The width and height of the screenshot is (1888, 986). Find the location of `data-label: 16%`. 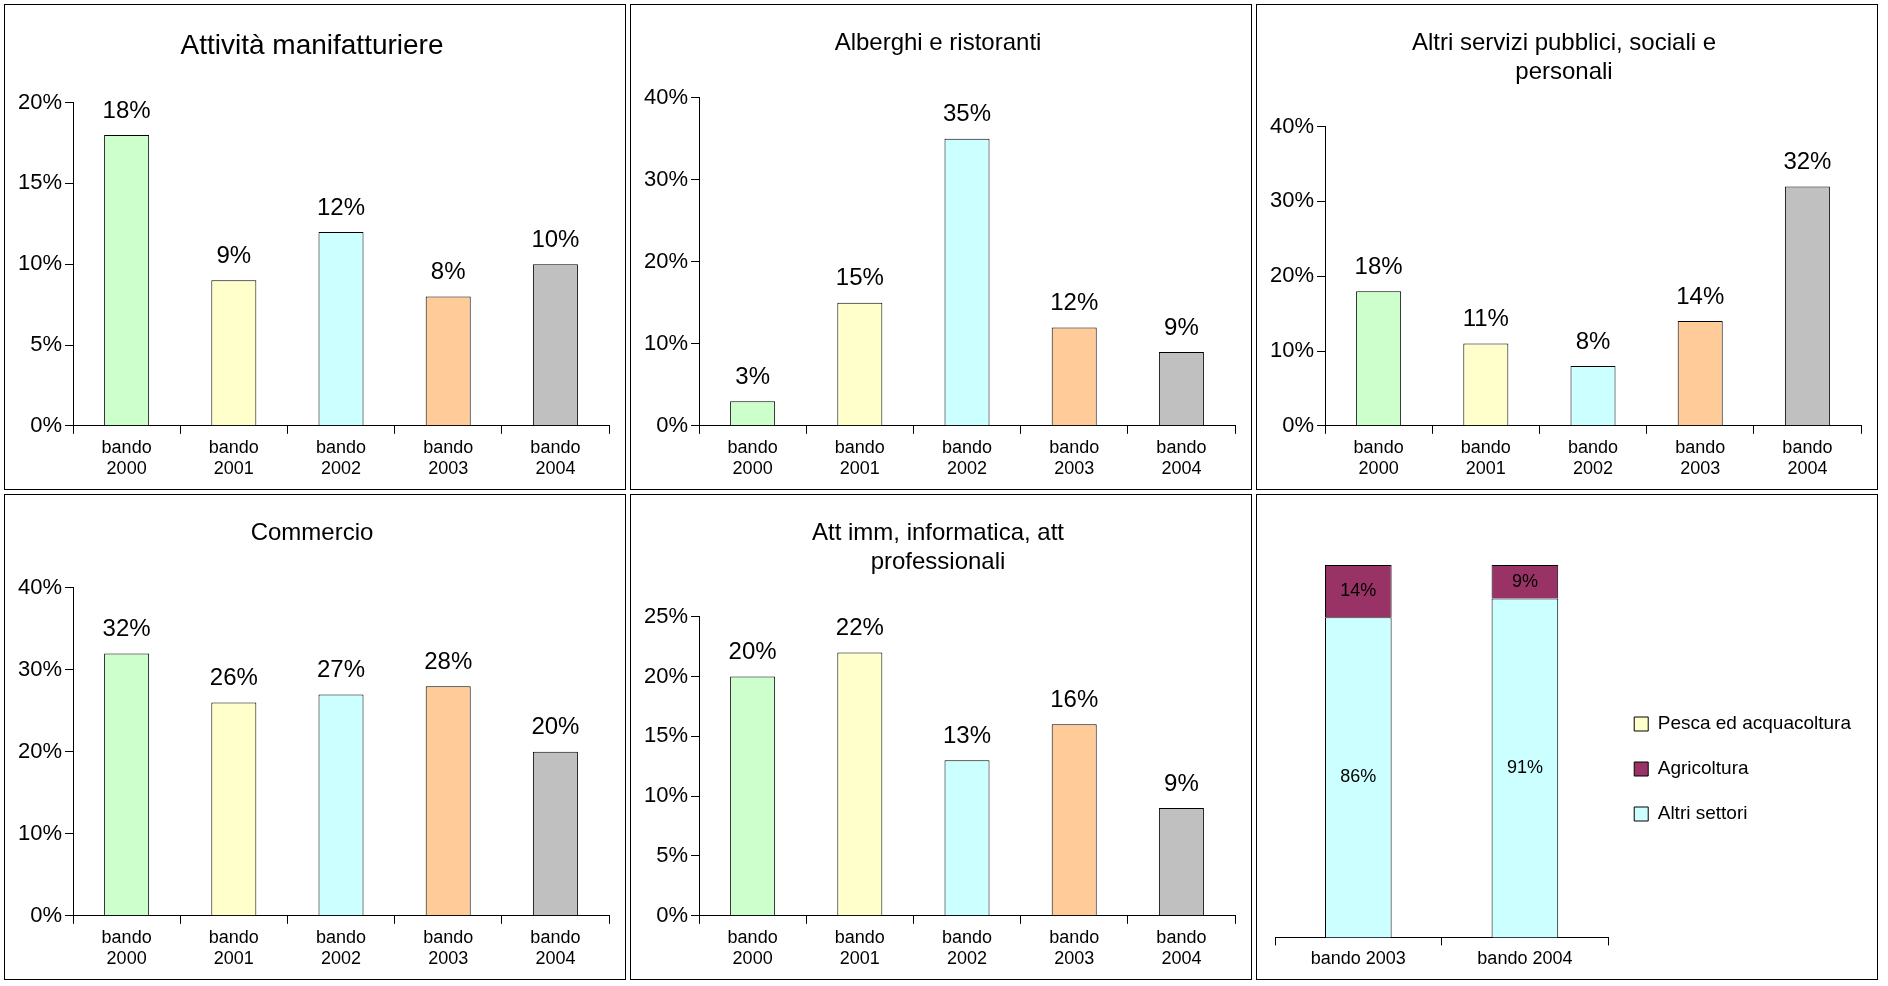

data-label: 16% is located at coordinates (1074, 698).